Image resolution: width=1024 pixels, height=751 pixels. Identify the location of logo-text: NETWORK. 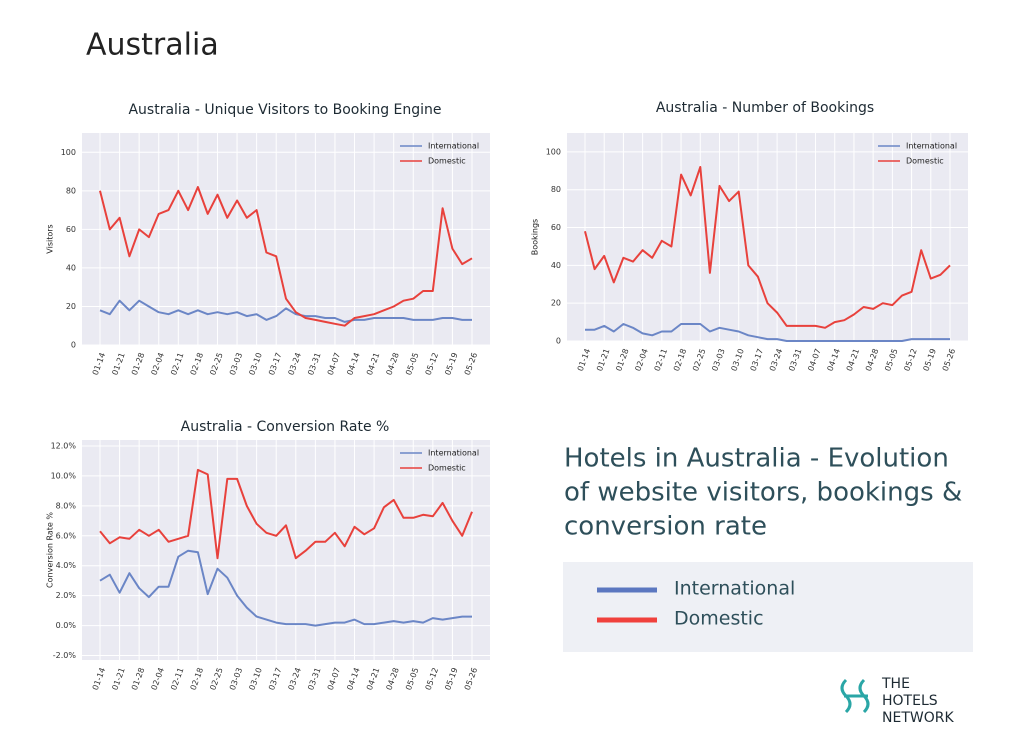
(918, 718).